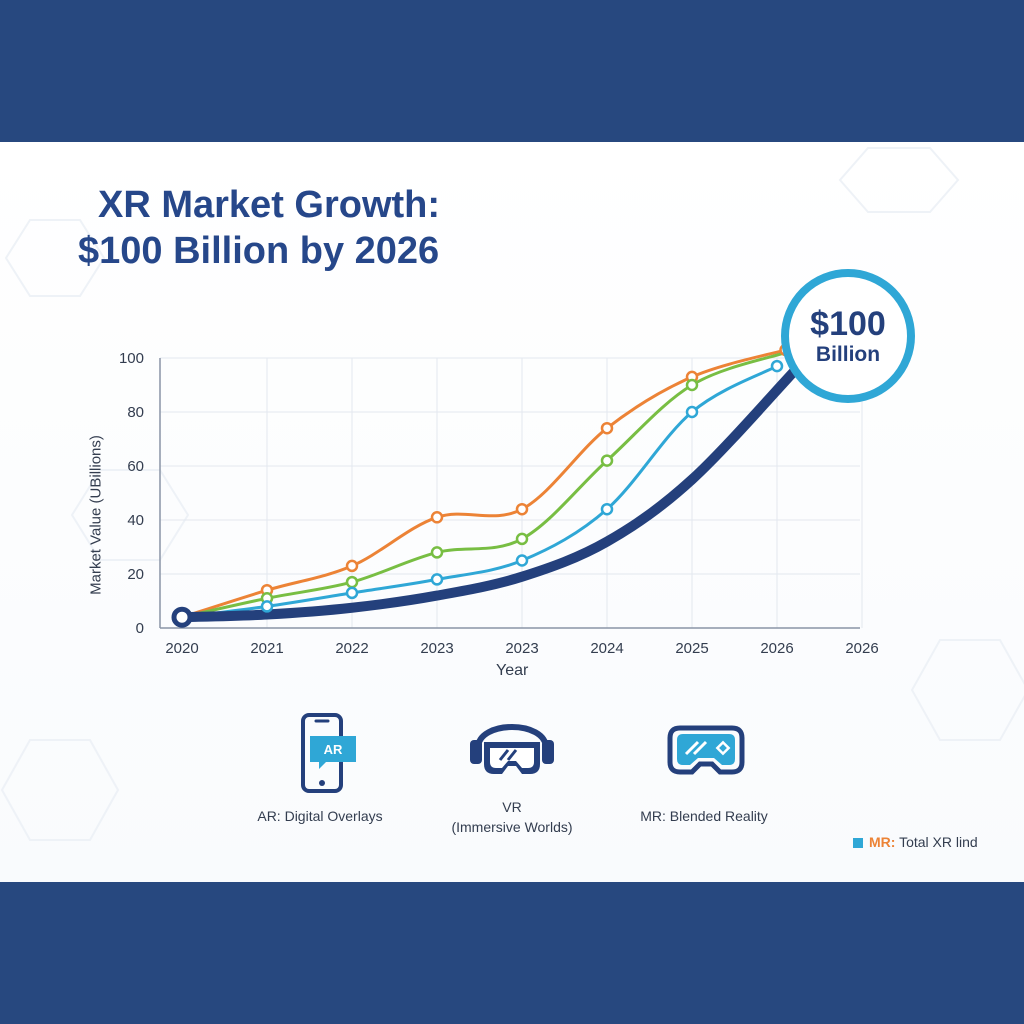 This screenshot has width=1024, height=1024. I want to click on x-axis-title: Year, so click(512, 670).